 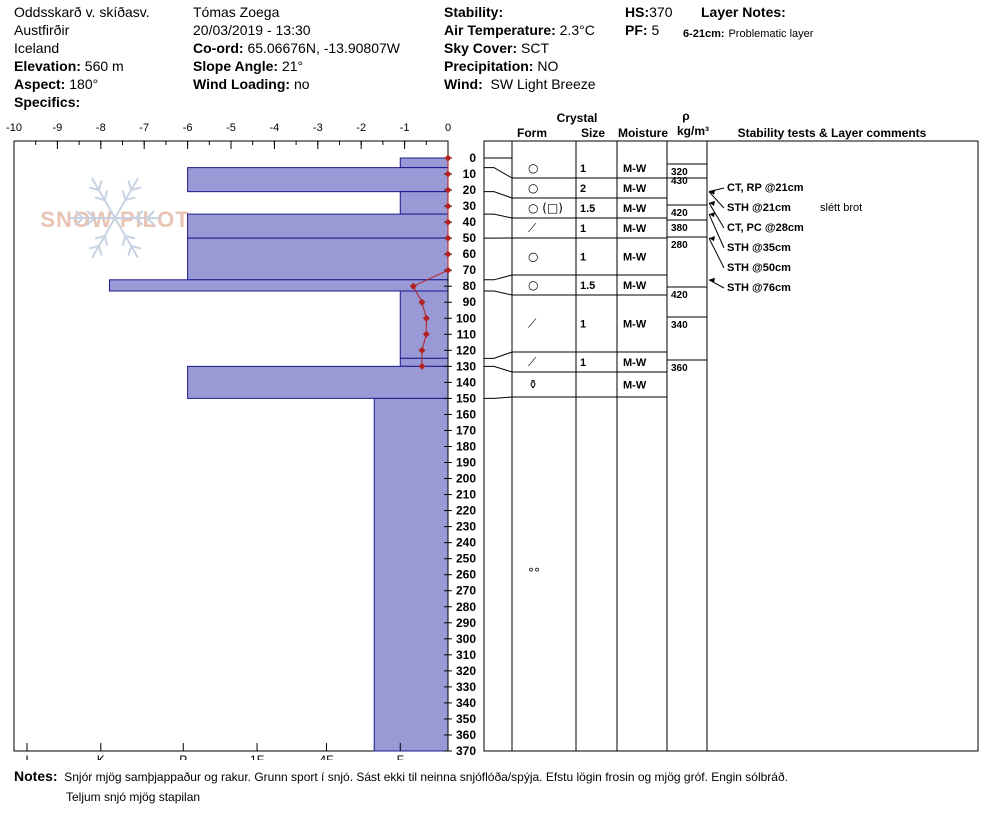 What do you see at coordinates (679, 213) in the screenshot?
I see `density-value: 420` at bounding box center [679, 213].